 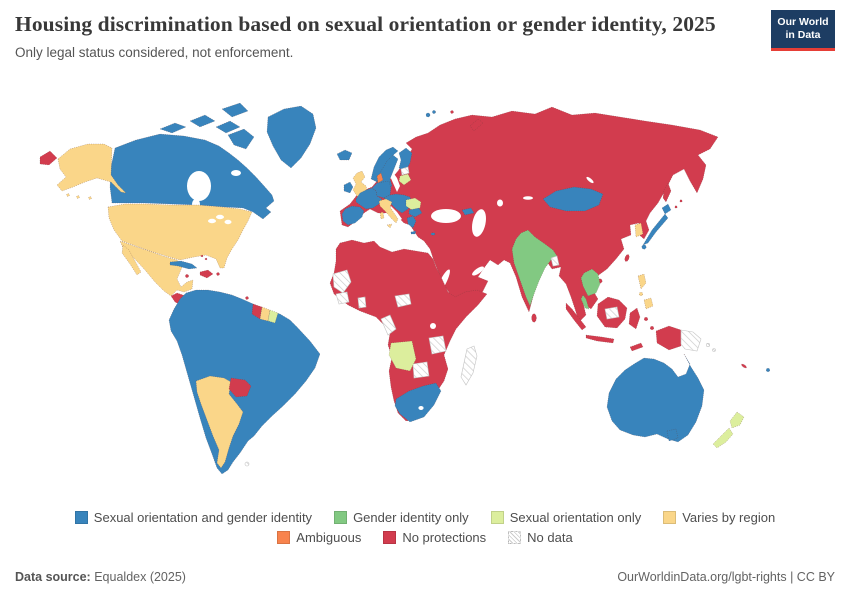 I want to click on country-romania, so click(x=413, y=204).